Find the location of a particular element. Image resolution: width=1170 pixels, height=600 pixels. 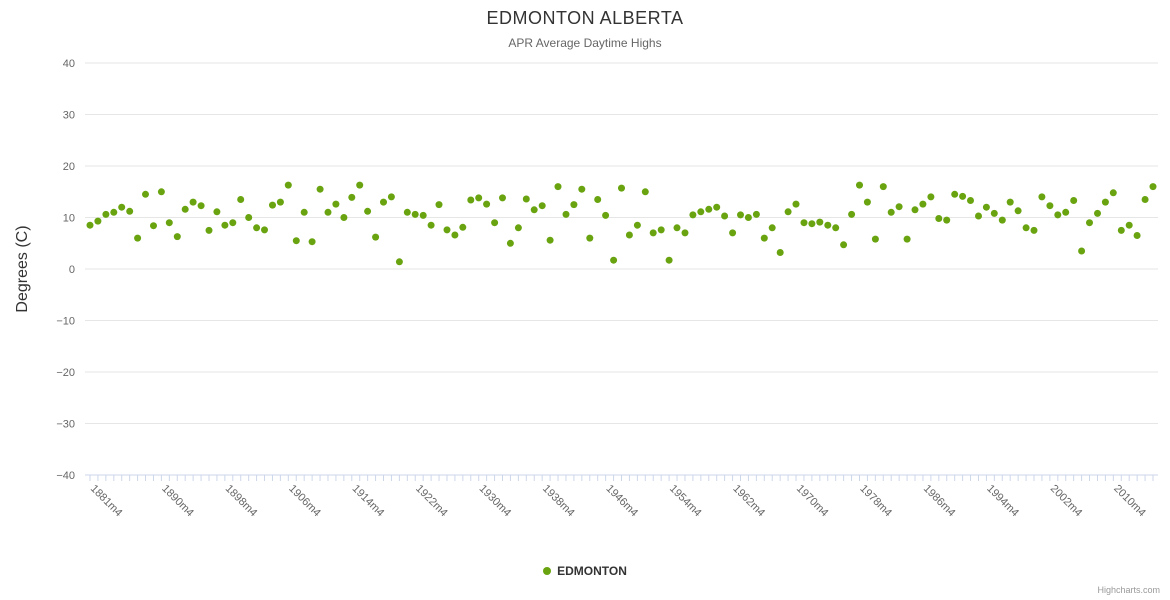

legend-item-edmonton: EDMONTON is located at coordinates (585, 571).